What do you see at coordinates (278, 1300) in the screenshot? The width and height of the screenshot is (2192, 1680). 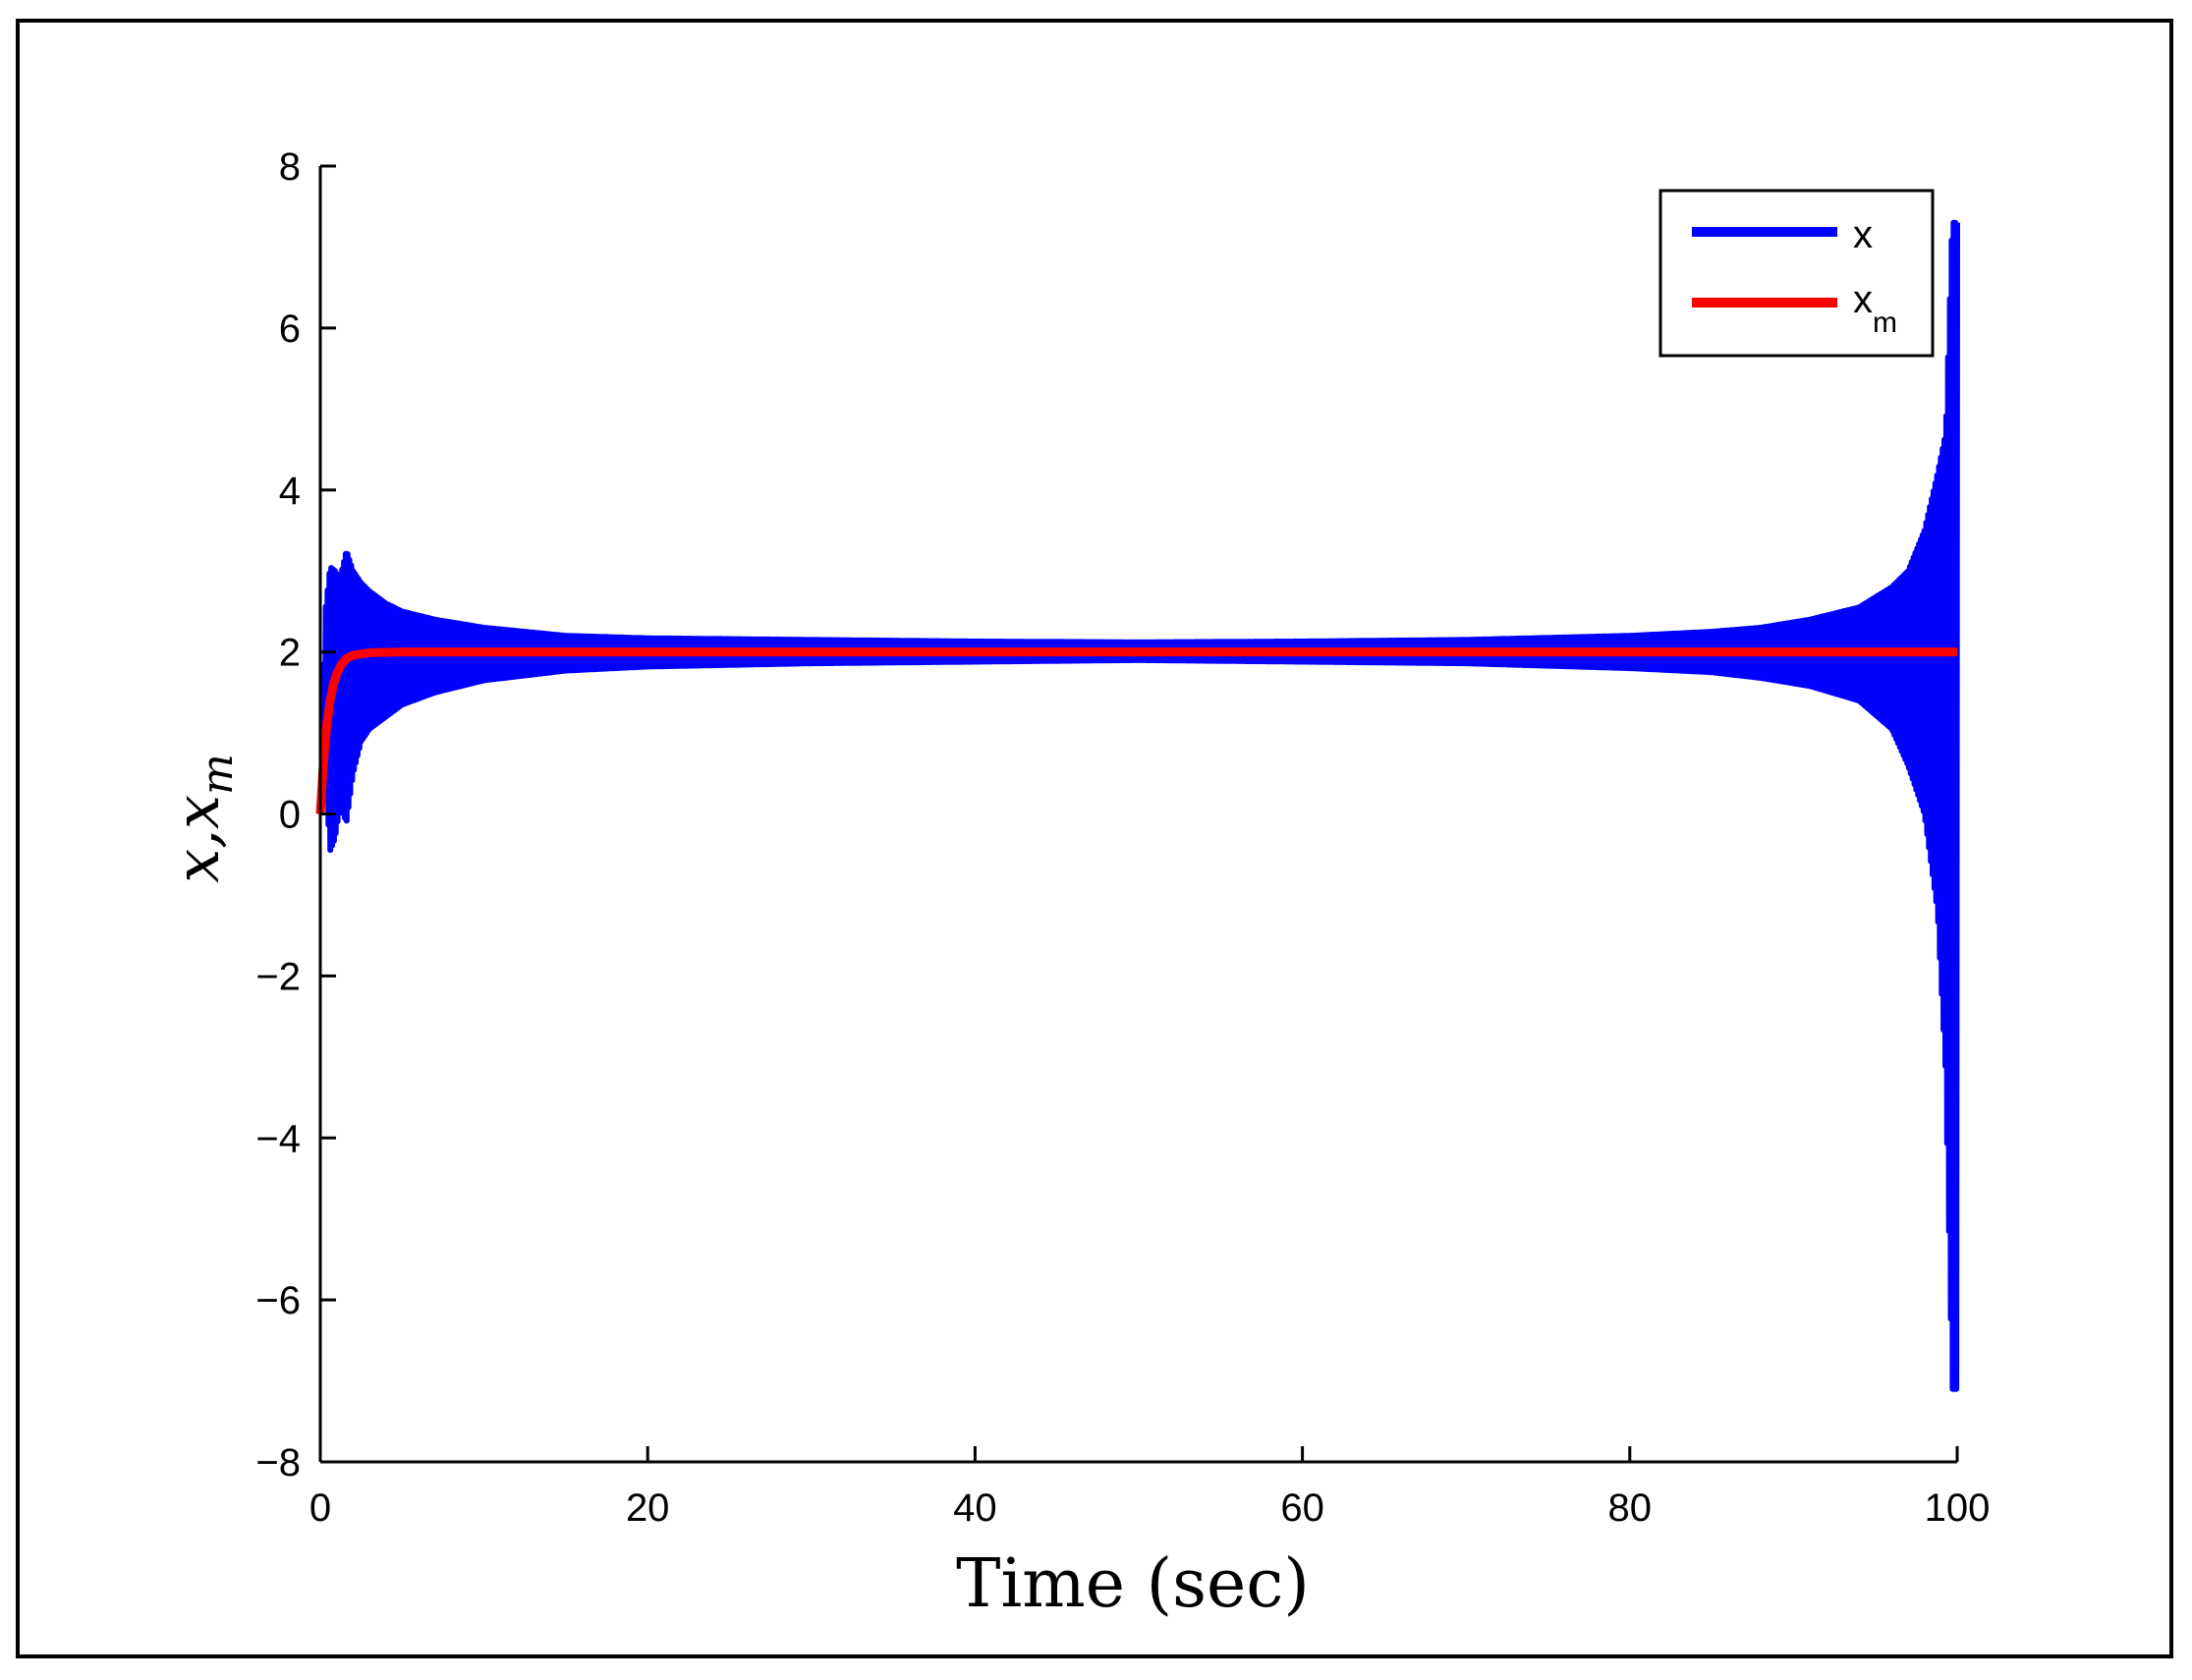 I see `y-tick-label: −6` at bounding box center [278, 1300].